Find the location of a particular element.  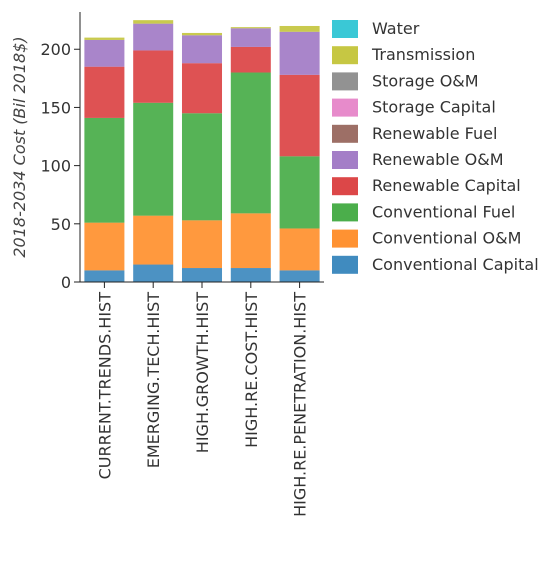

y-tick-label: 150 is located at coordinates (55, 107).